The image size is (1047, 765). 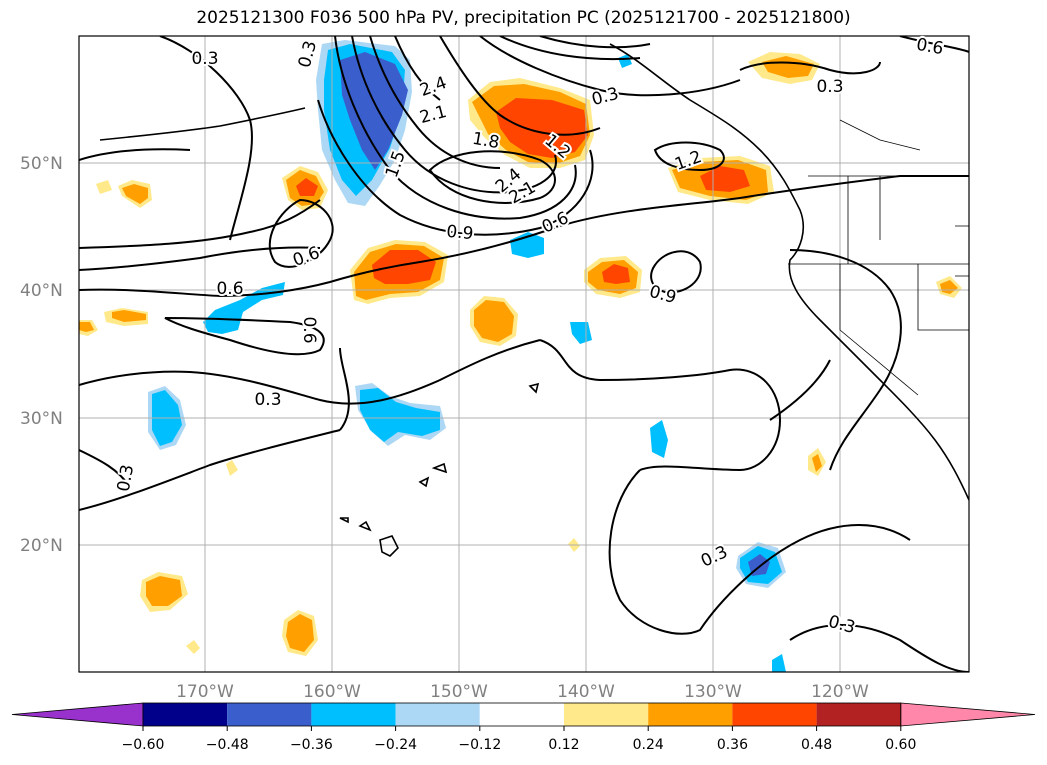 I want to click on lat-label-30n: 30°N, so click(x=41, y=419).